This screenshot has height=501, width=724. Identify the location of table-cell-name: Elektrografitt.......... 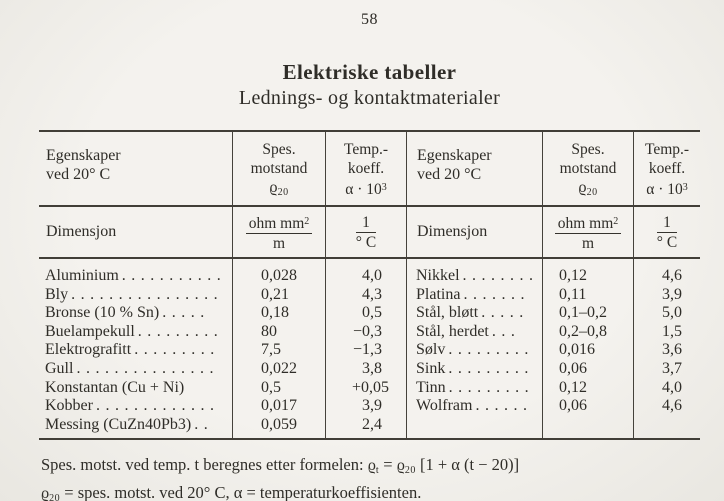
(138, 350).